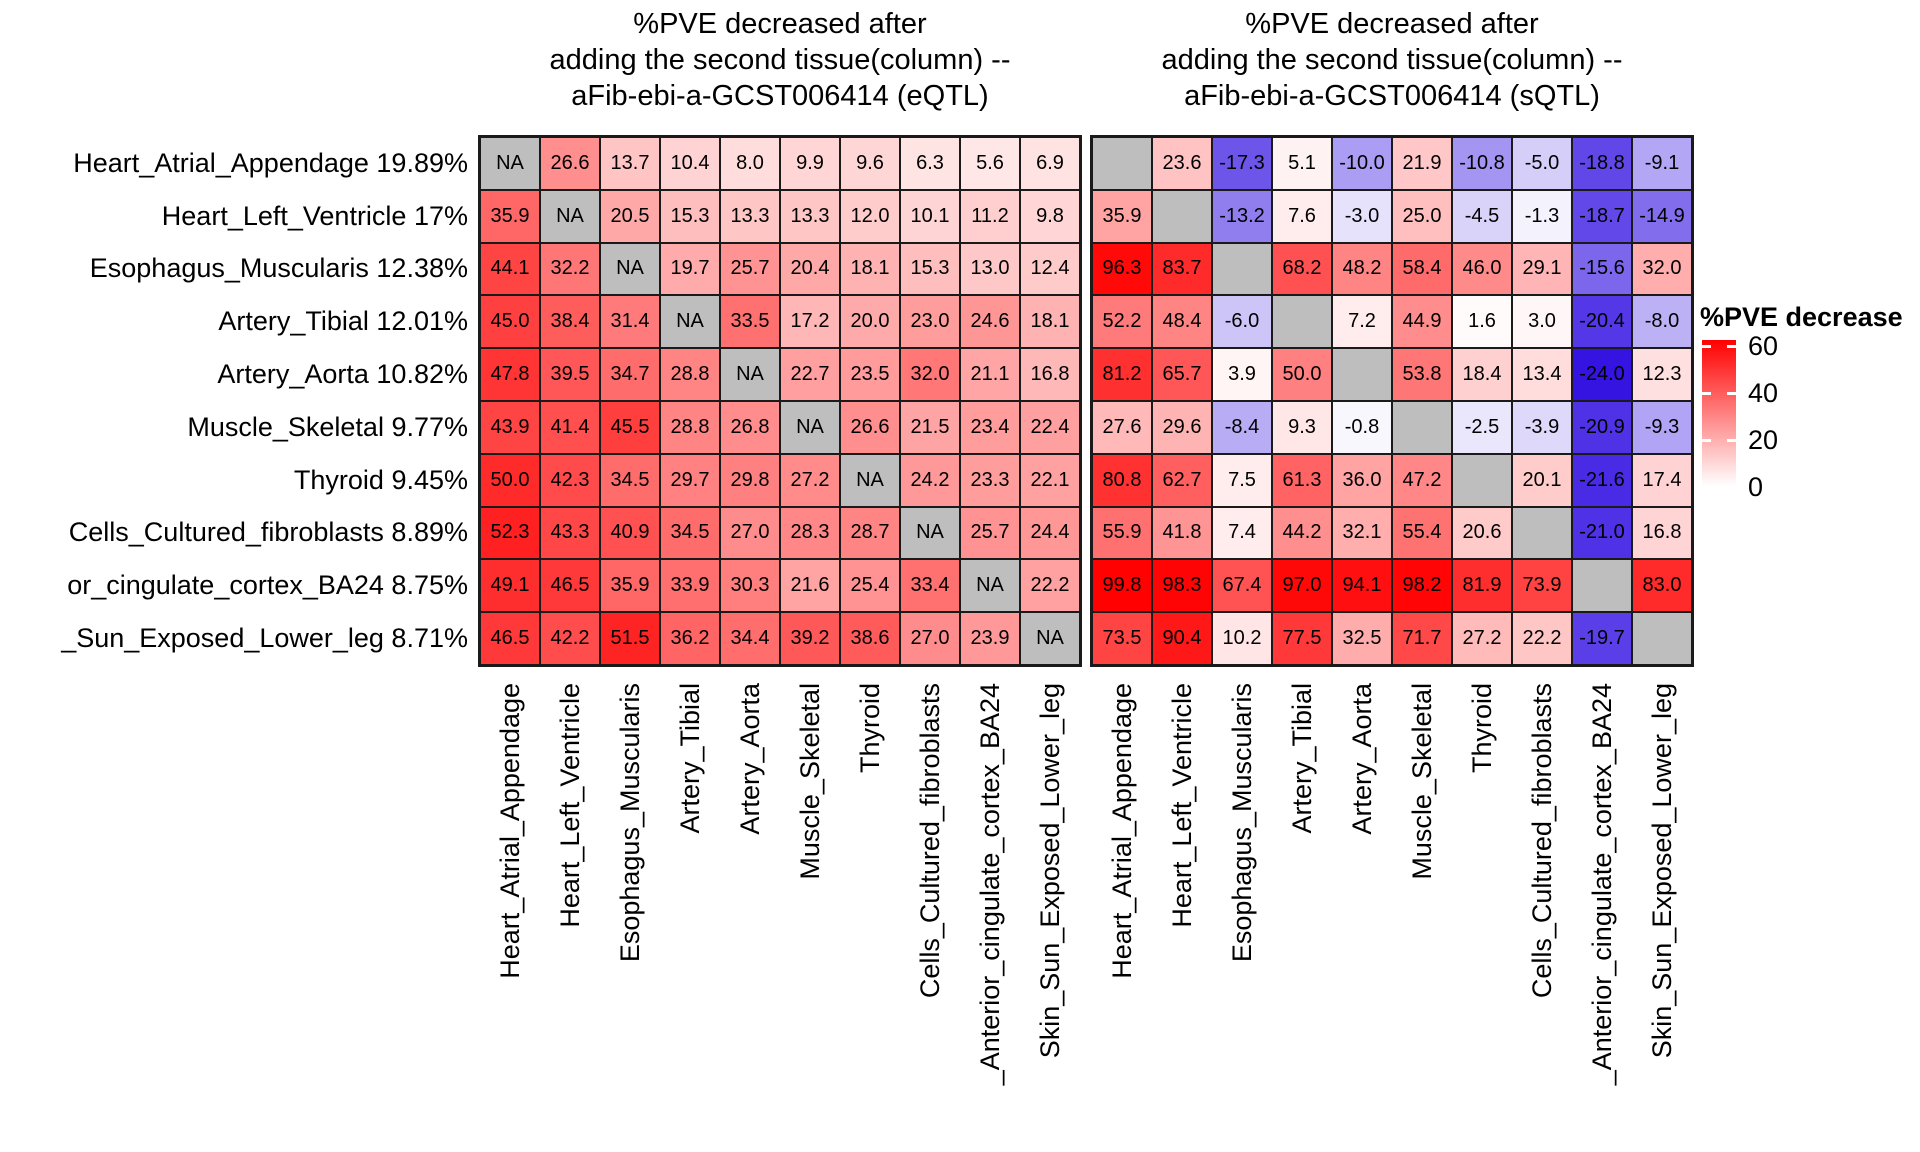 This screenshot has height=1152, width=1920. I want to click on legend-title: %PVE decrease, so click(1801, 317).